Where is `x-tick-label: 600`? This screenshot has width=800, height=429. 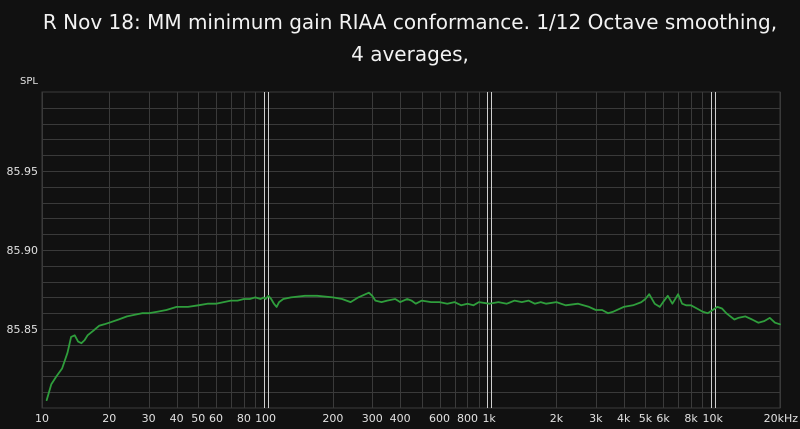 x-tick-label: 600 is located at coordinates (439, 418).